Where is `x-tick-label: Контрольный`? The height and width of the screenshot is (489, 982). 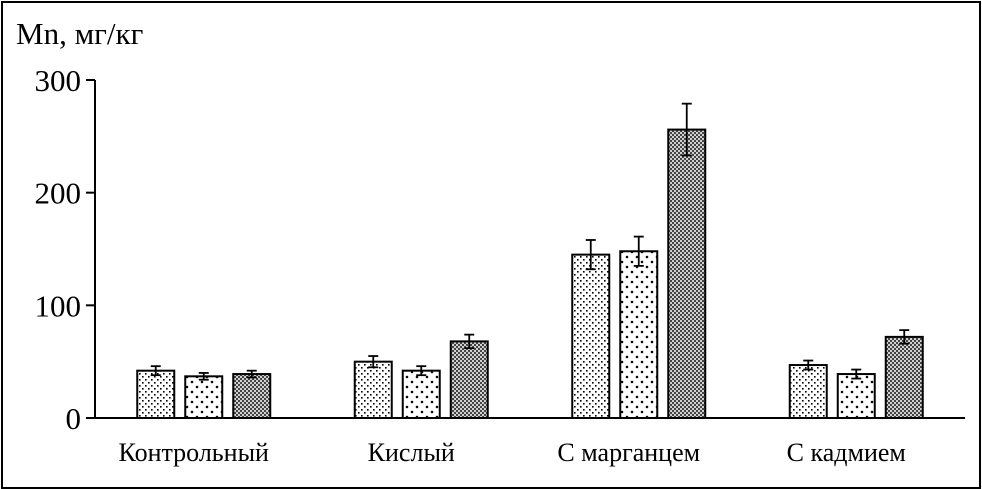 x-tick-label: Контрольный is located at coordinates (194, 452).